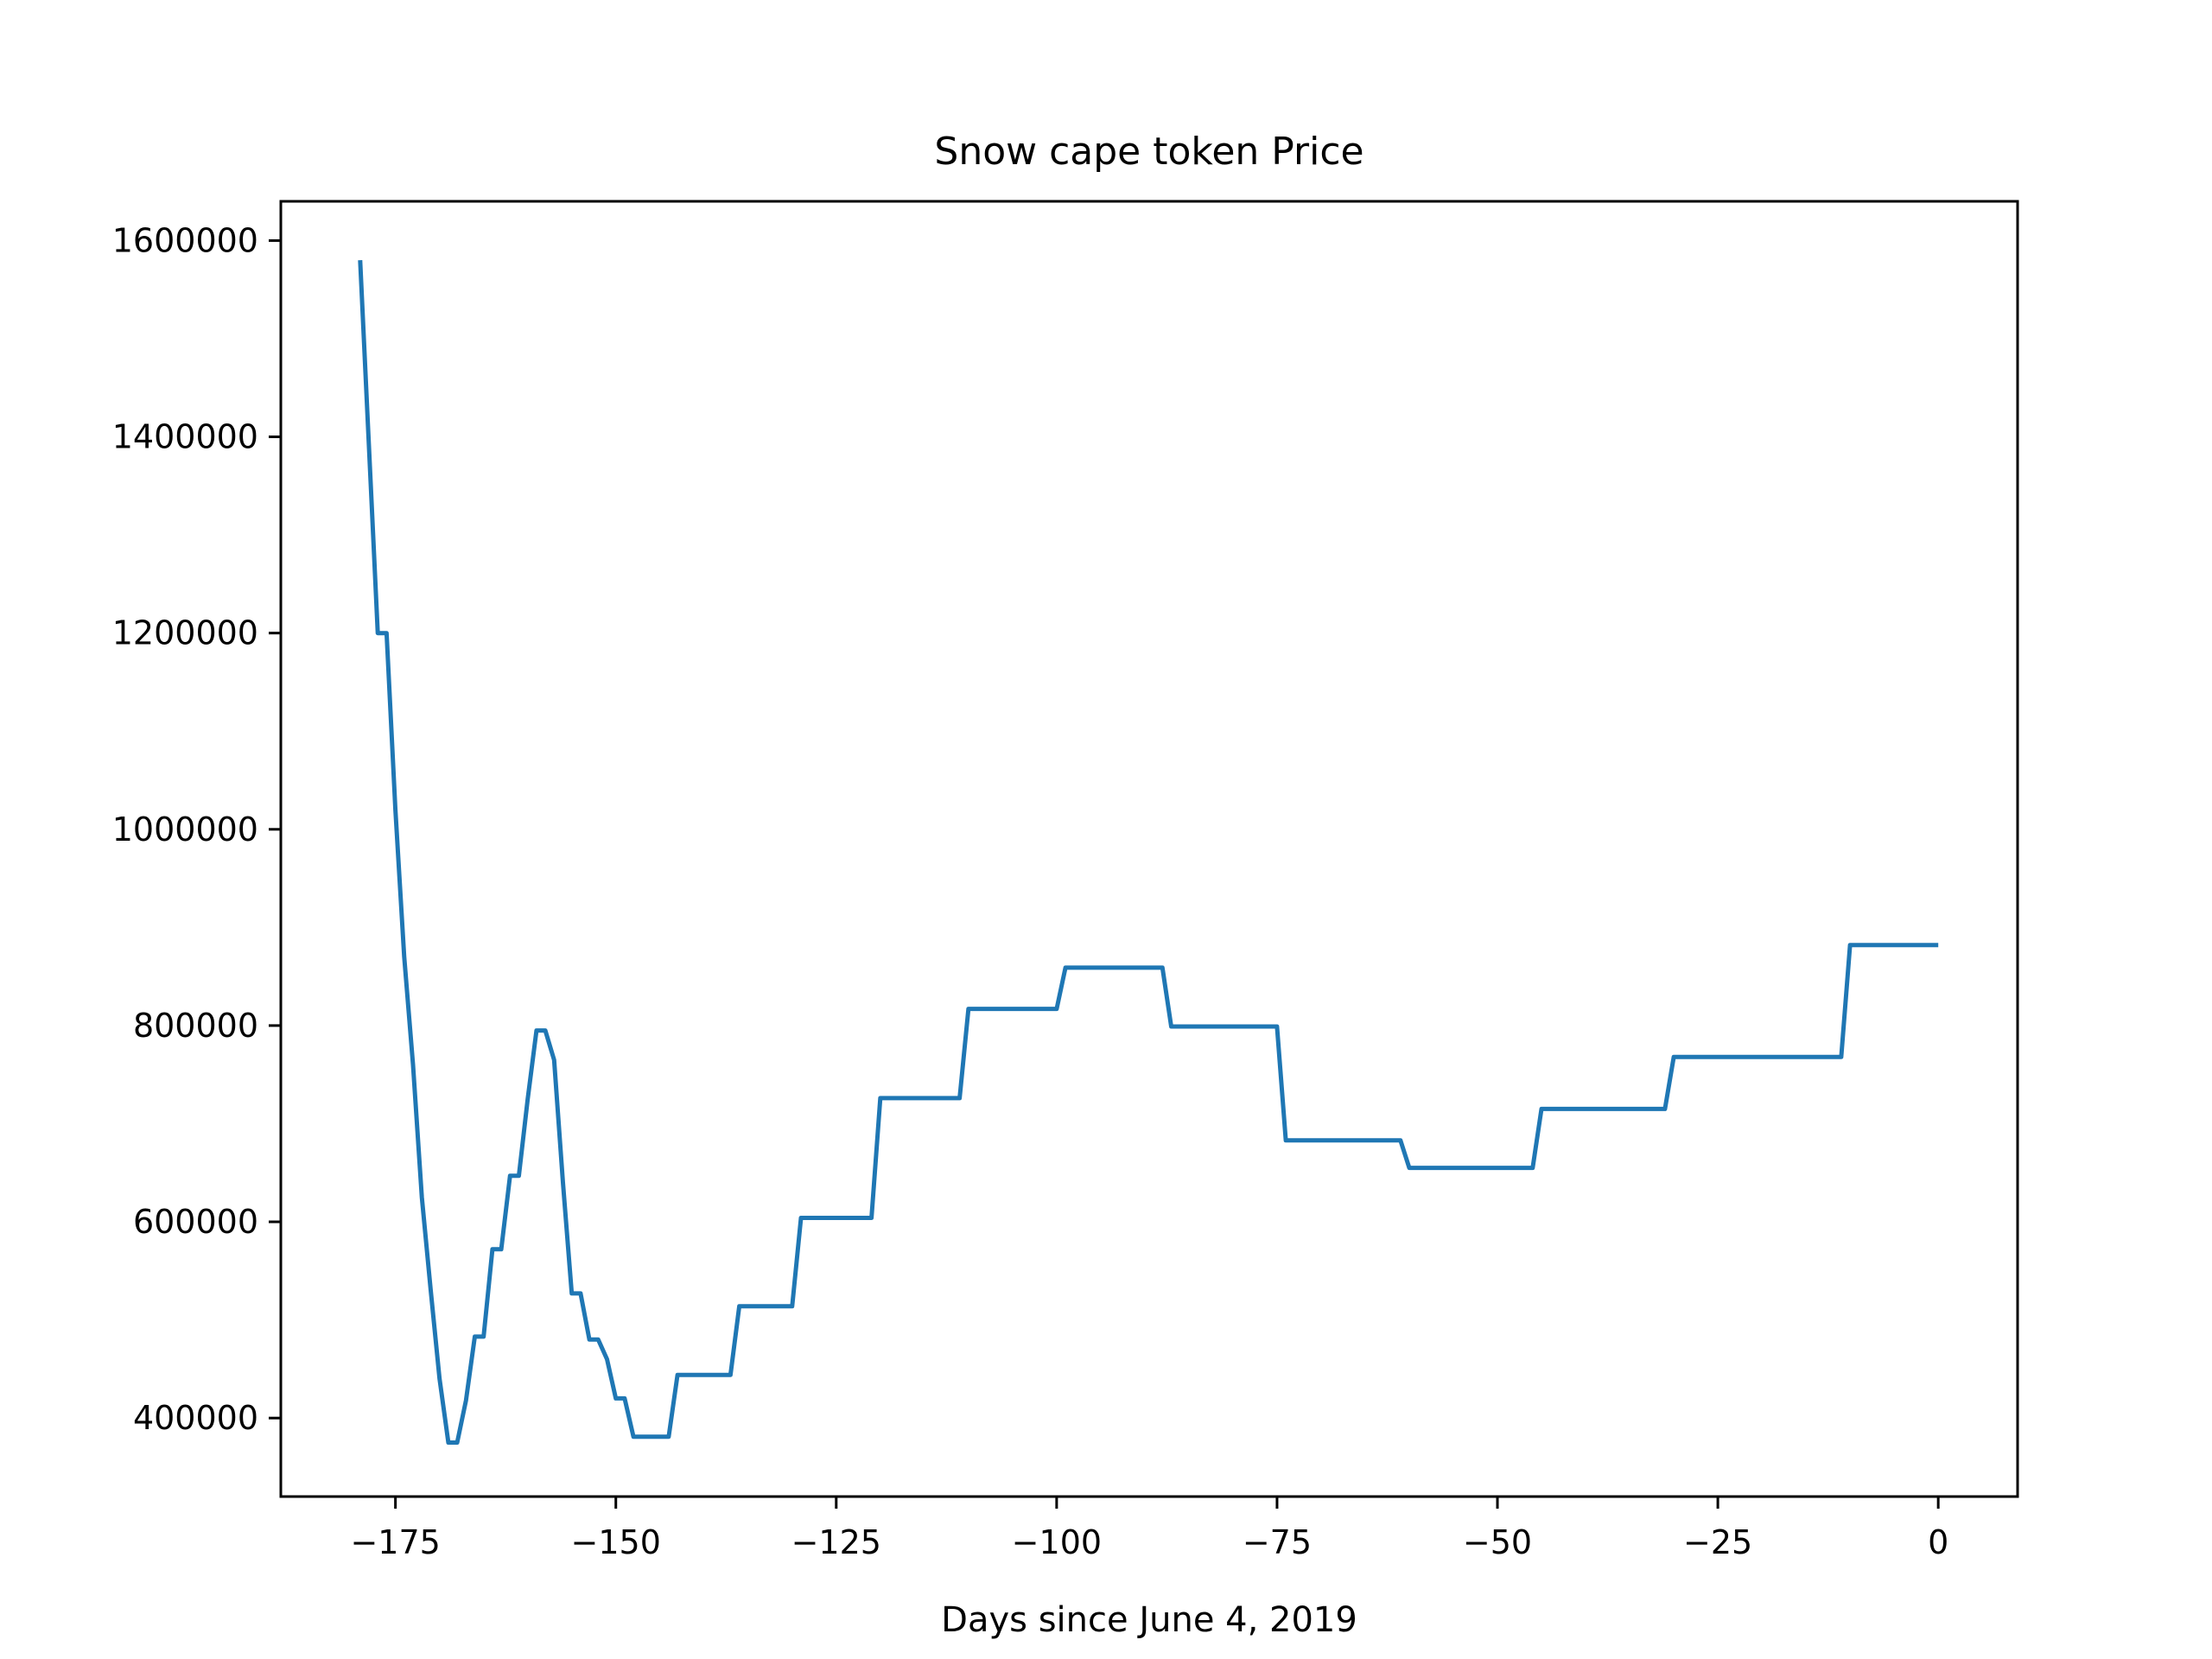  Describe the element at coordinates (1149, 1620) in the screenshot. I see `x-axis-label: Days since June 4, 2019` at that location.